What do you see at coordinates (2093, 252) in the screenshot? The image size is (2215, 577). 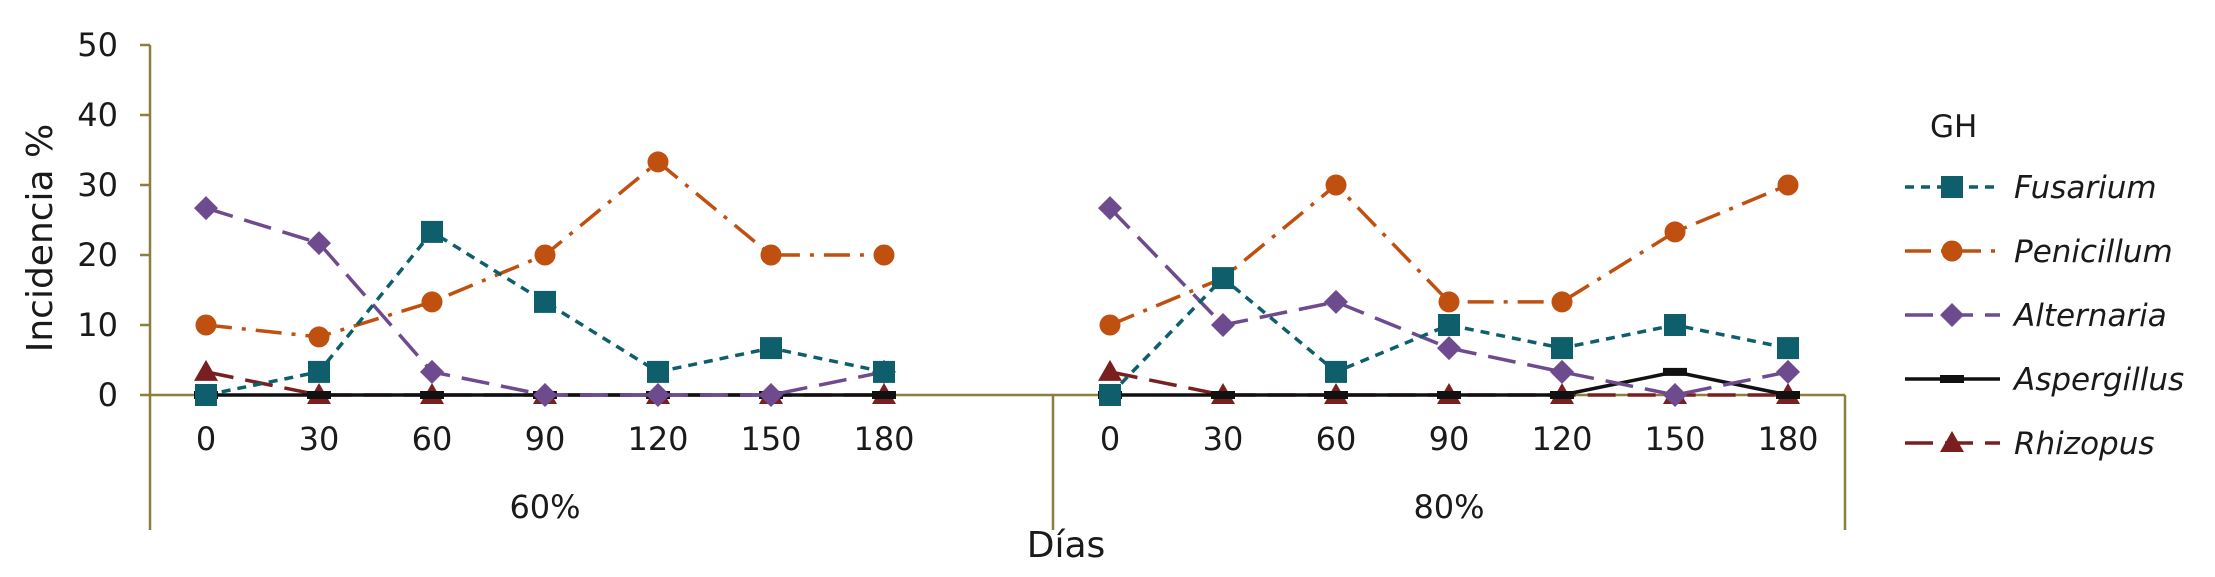 I see `legend-label: Penicillum` at bounding box center [2093, 252].